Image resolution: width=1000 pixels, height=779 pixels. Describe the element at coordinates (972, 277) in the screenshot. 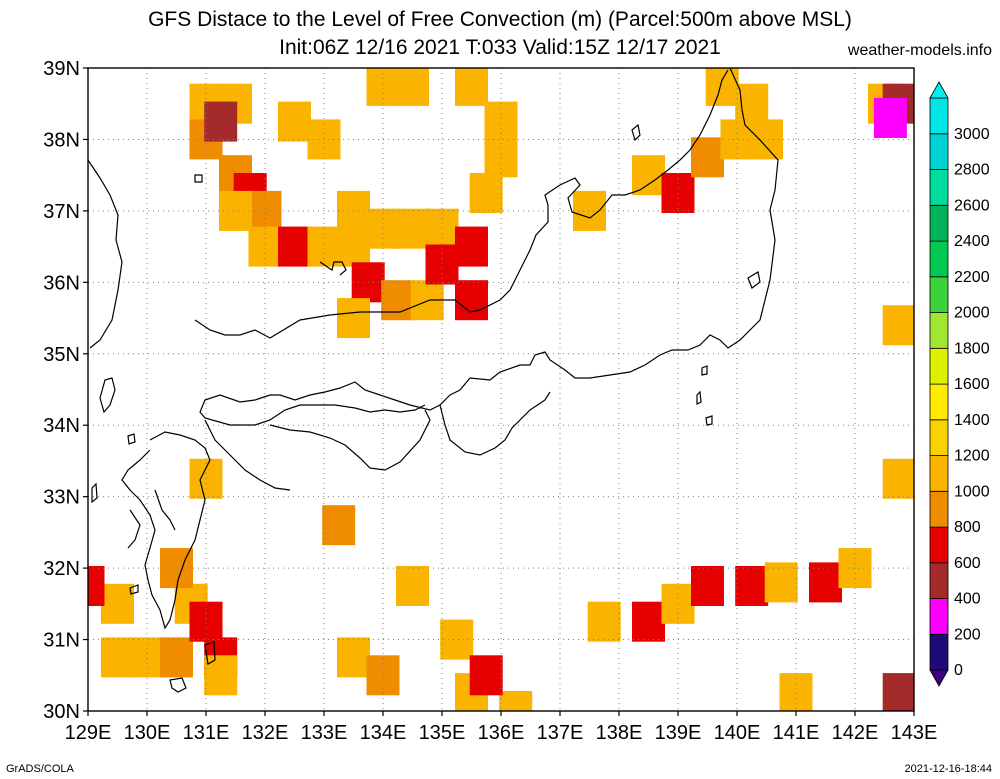

I see `colorbar-label: 2200` at that location.